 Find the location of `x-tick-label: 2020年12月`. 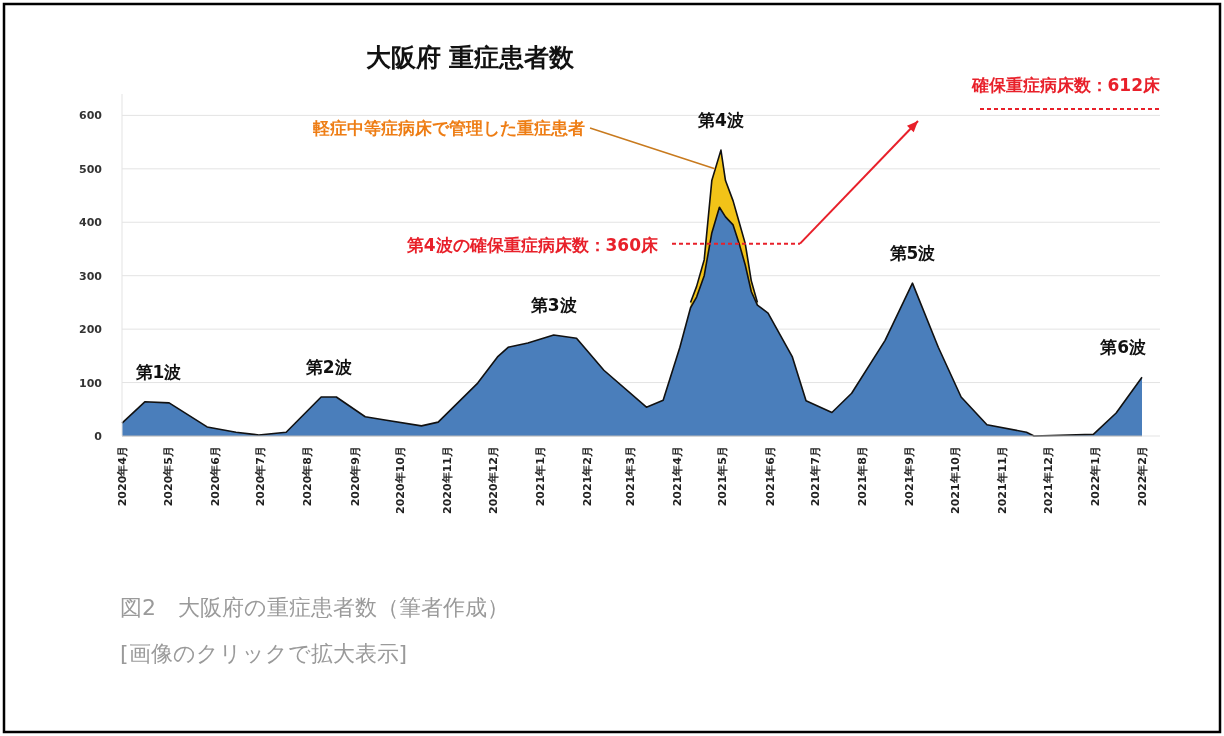

x-tick-label: 2020年12月 is located at coordinates (493, 480).